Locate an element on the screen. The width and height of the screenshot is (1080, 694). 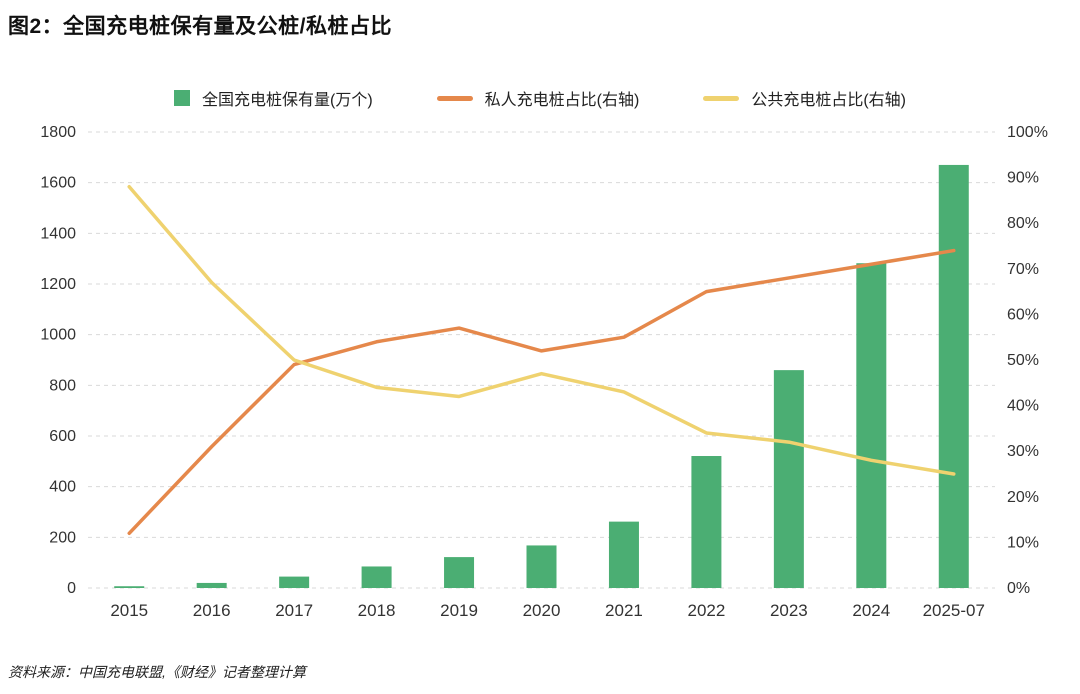
right-axis-tick-label: 70% is located at coordinates (1023, 269).